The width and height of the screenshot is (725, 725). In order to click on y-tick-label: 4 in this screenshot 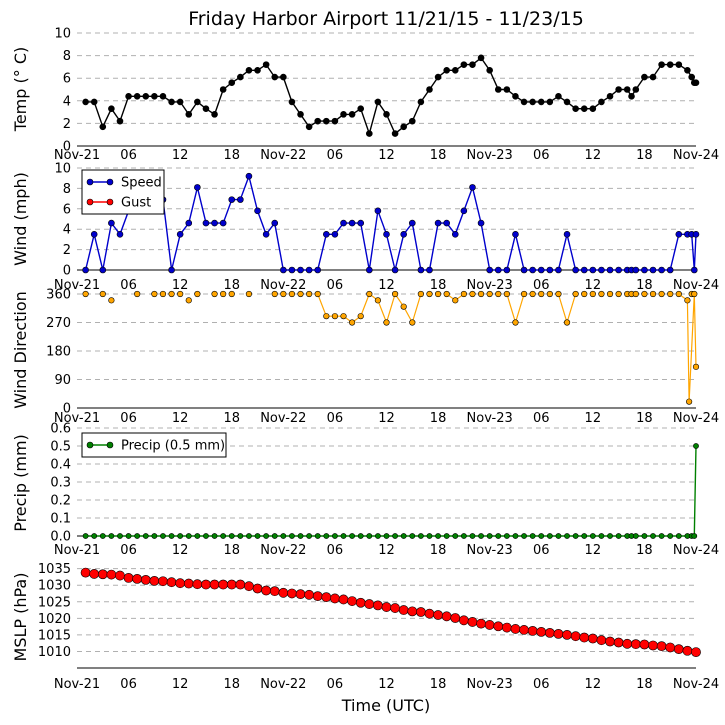, I will do `click(67, 101)`.